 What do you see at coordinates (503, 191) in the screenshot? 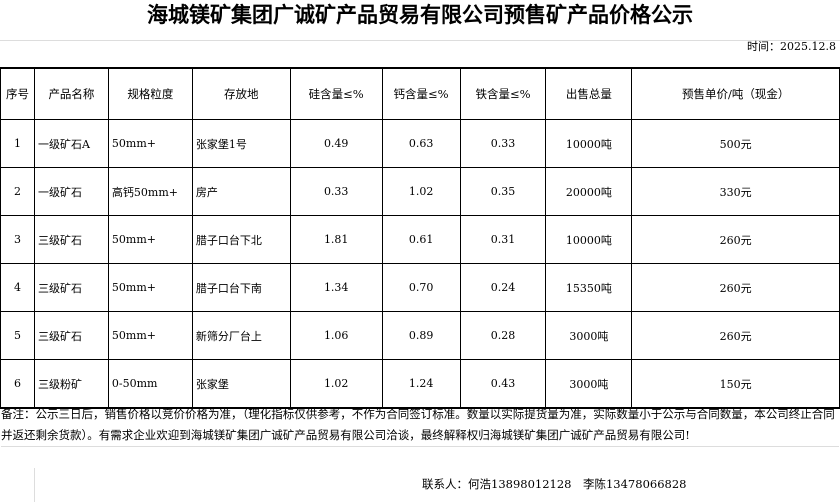
I see `table-cell: 0.35` at bounding box center [503, 191].